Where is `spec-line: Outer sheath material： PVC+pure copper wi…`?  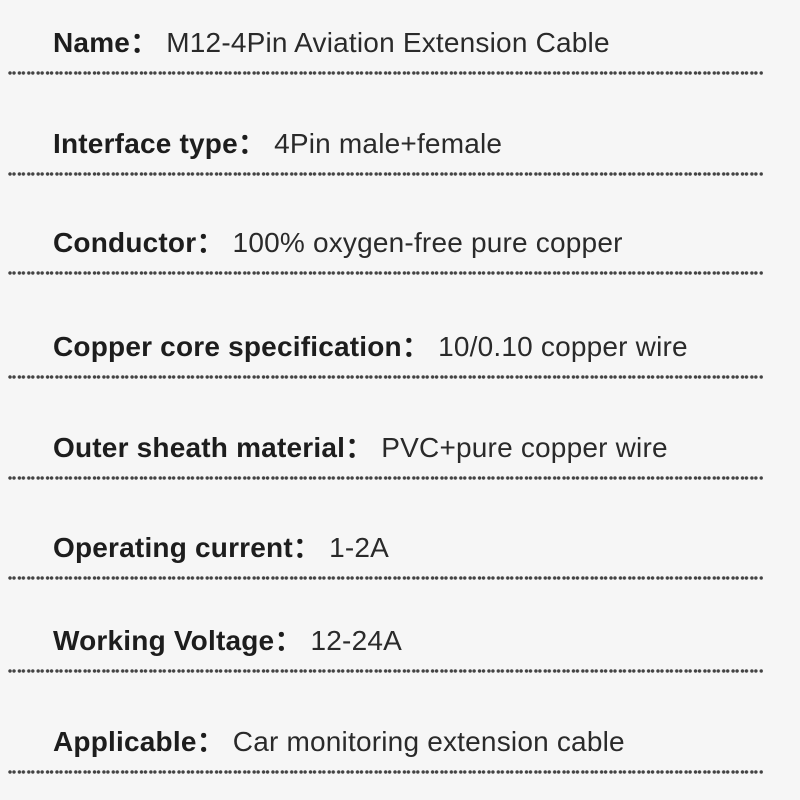 spec-line: Outer sheath material： PVC+pure copper wi… is located at coordinates (416, 448).